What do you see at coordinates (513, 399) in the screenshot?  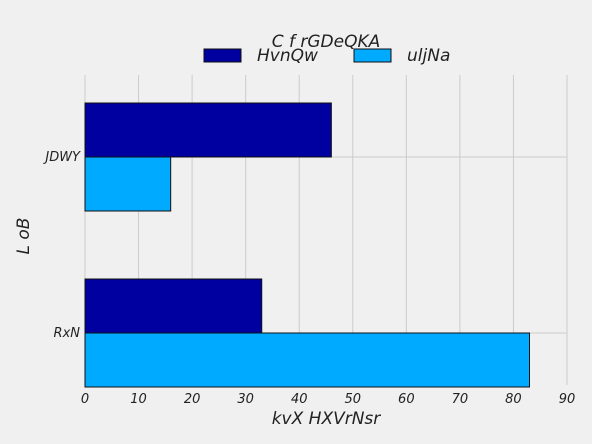 I see `x-tick-label: 80` at bounding box center [513, 399].